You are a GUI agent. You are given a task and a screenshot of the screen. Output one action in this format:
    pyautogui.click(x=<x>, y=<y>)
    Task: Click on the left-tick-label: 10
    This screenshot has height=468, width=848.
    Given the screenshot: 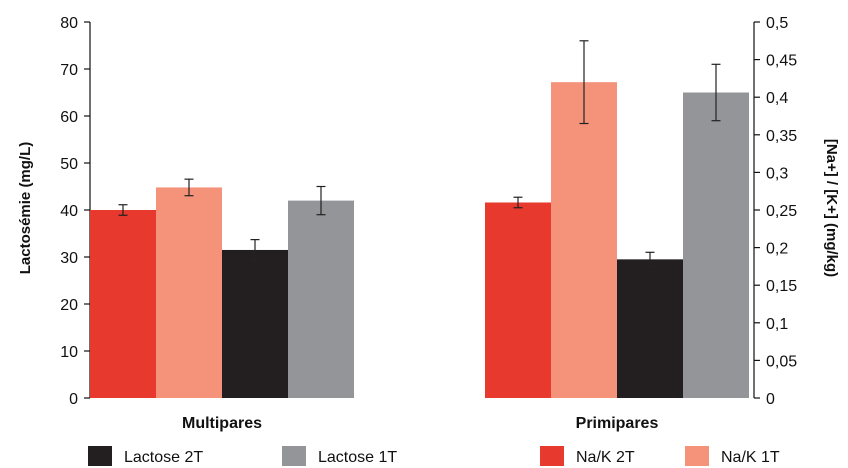 What is the action you would take?
    pyautogui.click(x=69, y=352)
    